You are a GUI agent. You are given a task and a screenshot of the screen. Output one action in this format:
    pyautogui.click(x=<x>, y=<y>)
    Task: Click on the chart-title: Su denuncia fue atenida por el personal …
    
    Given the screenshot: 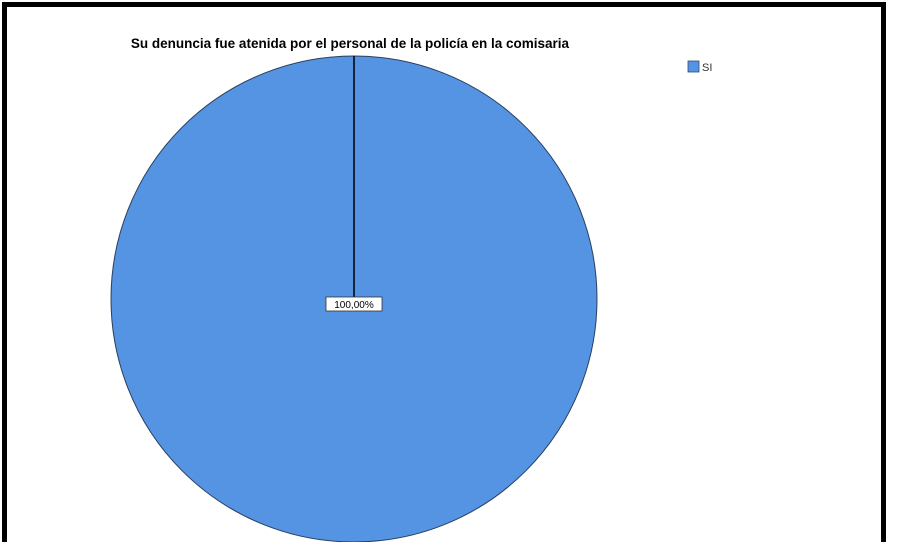 What is the action you would take?
    pyautogui.click(x=350, y=43)
    